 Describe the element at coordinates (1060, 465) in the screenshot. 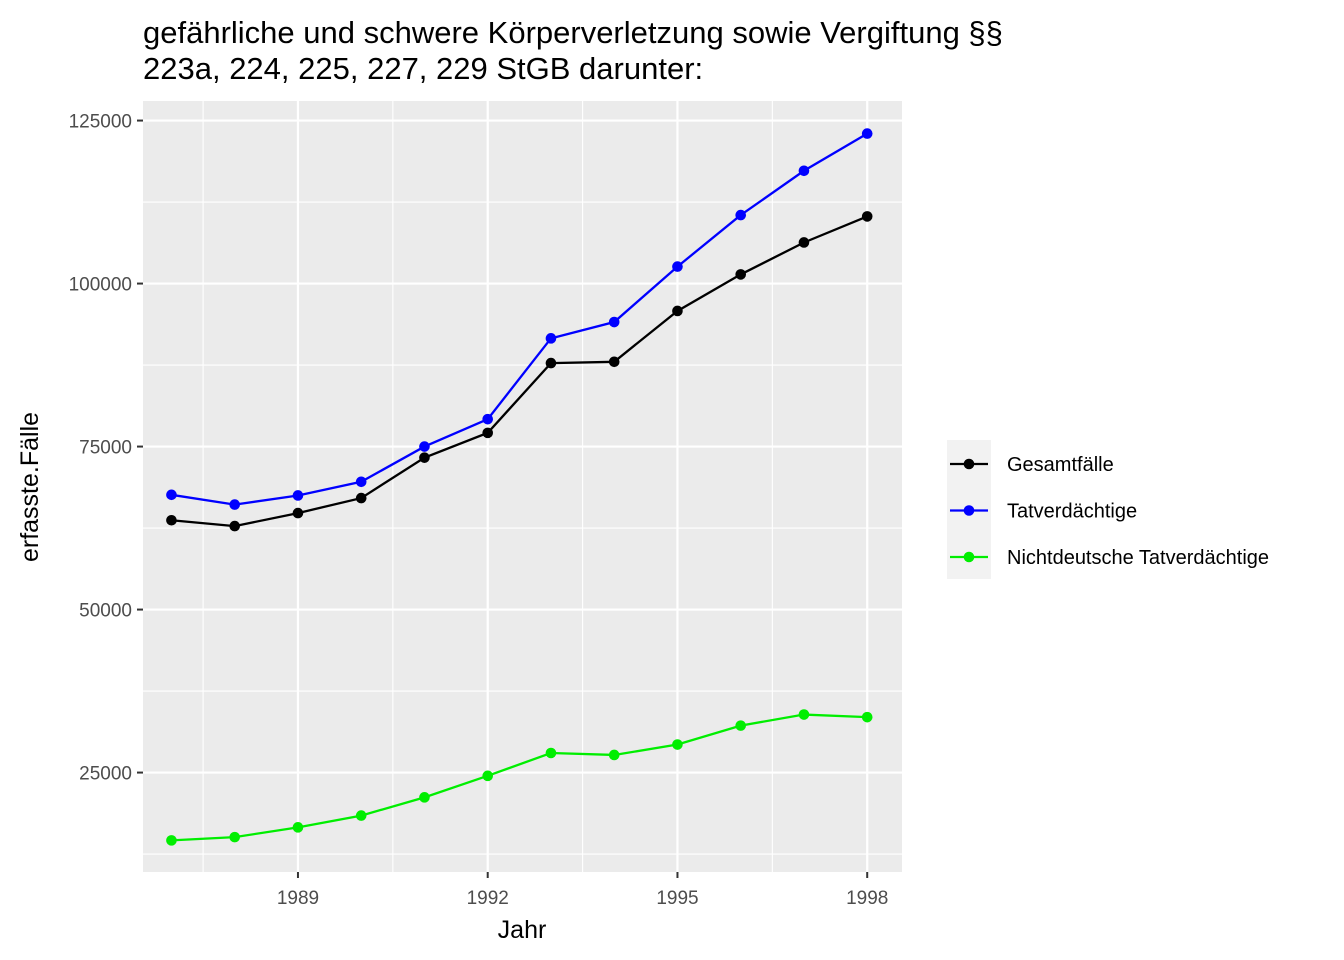

I see `legend-label: Gesamtfälle` at that location.